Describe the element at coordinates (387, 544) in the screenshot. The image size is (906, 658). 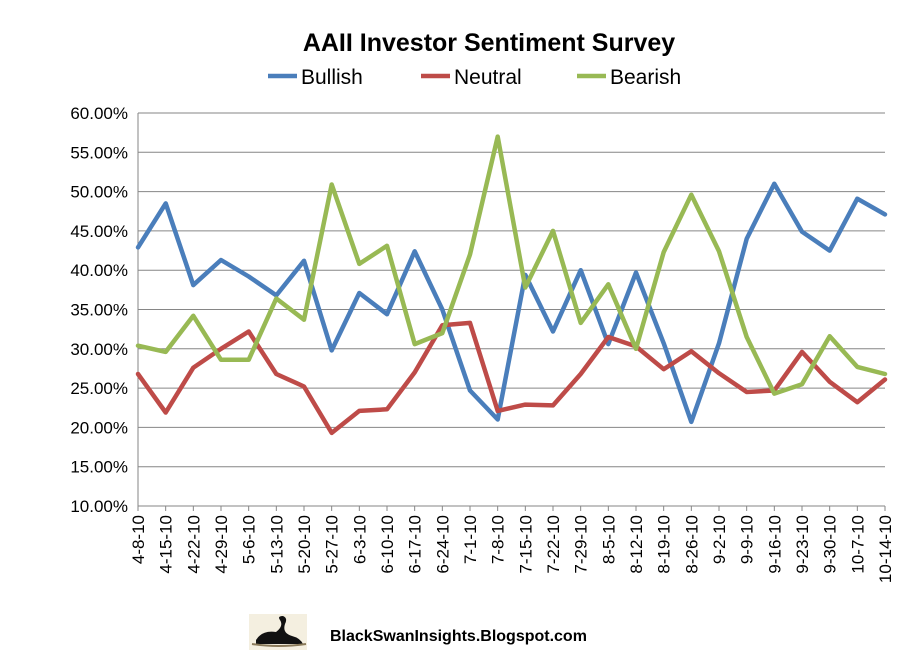
I see `x-tick-label: 6-10-10` at that location.